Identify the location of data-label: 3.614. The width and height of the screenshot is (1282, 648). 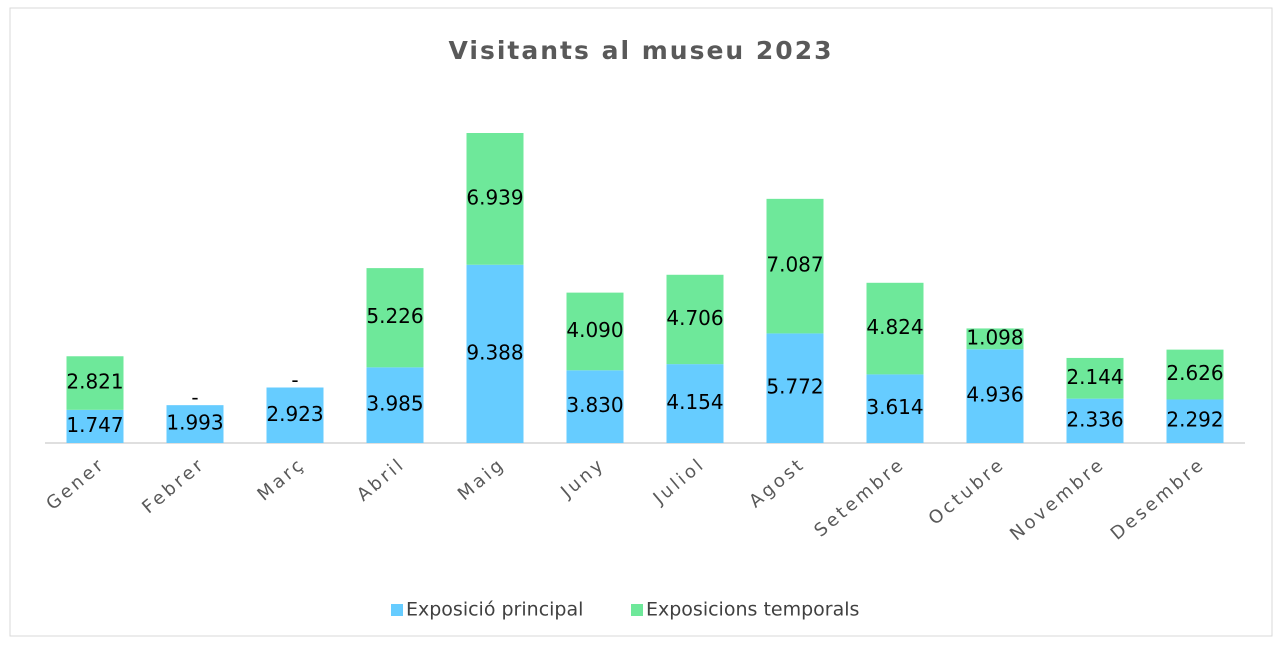
(894, 407).